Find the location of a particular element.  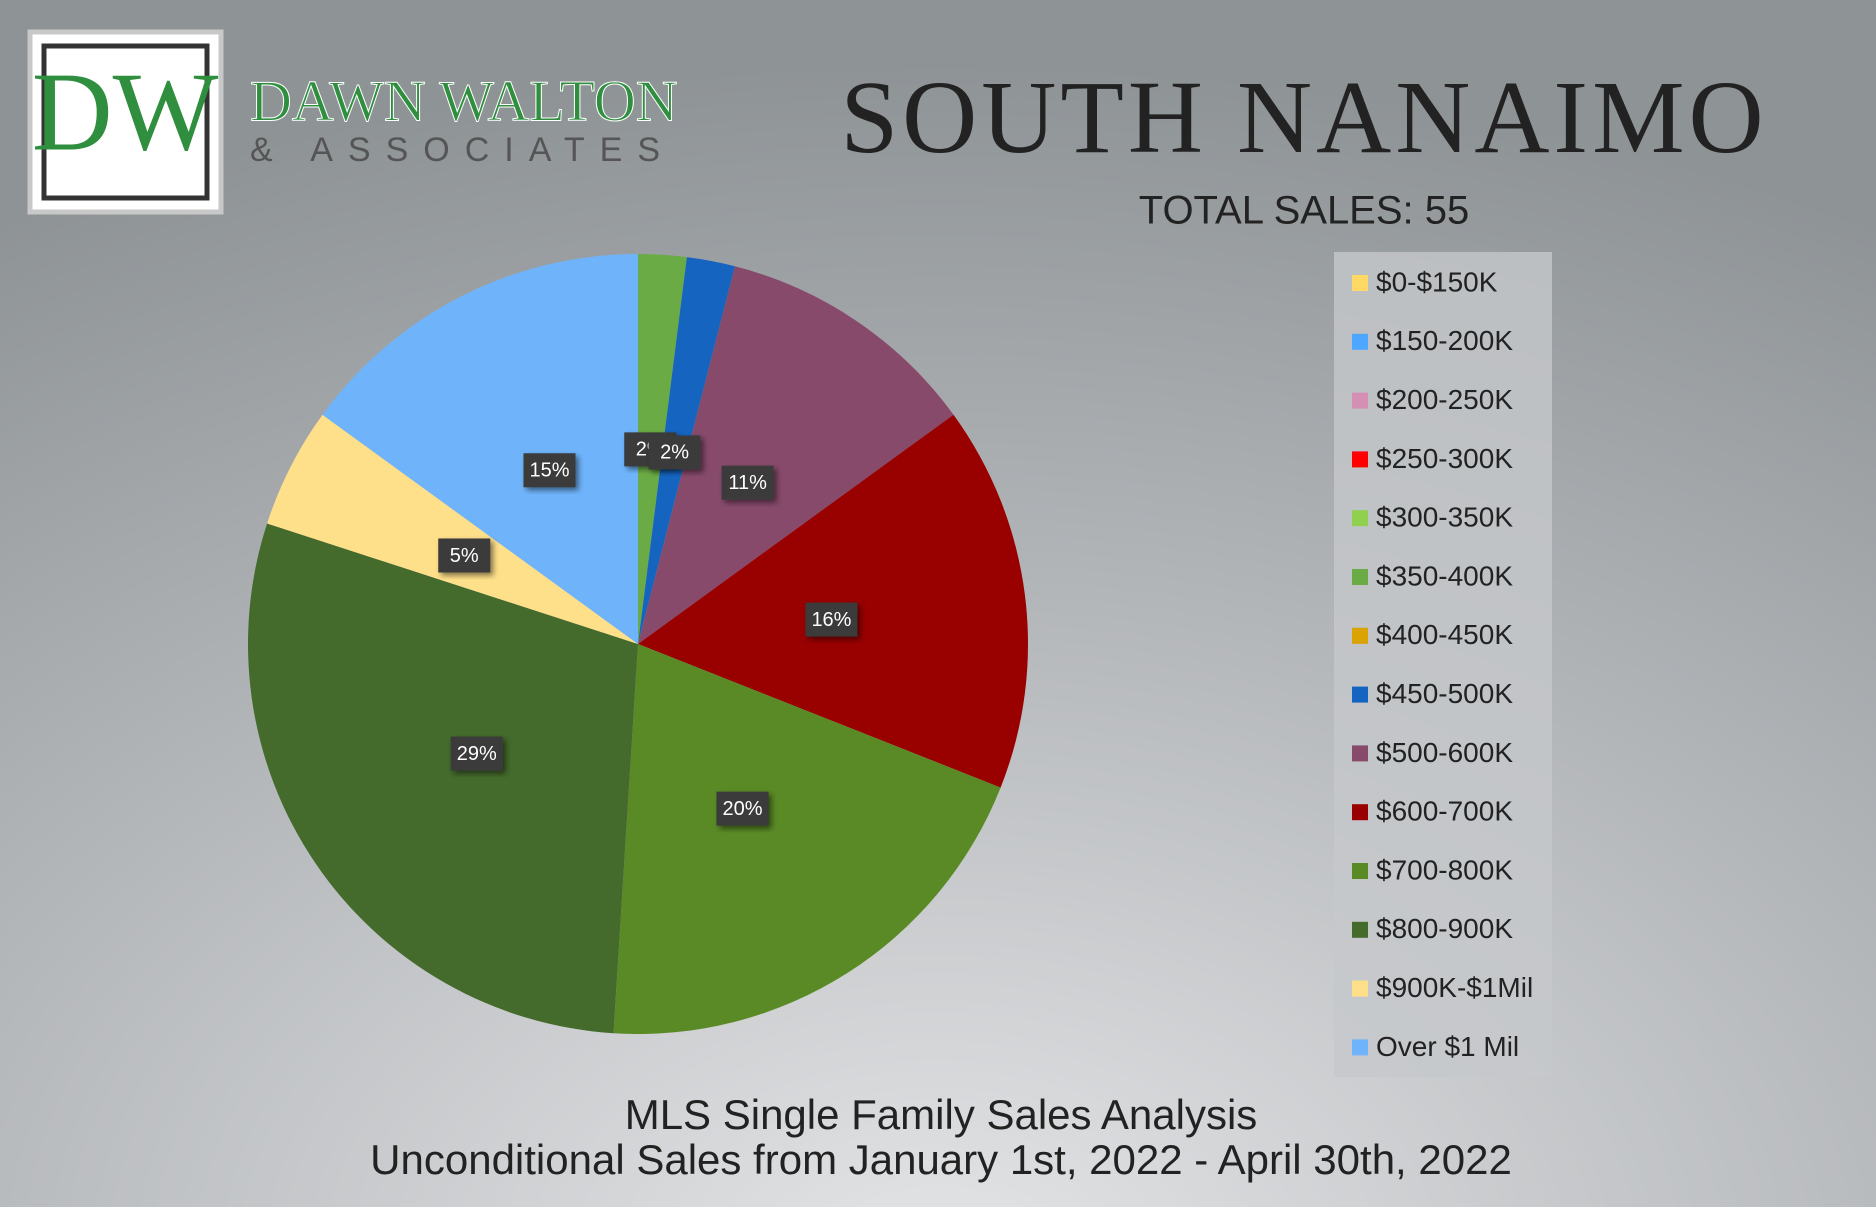

data-label-group: 15% is located at coordinates (549, 470).